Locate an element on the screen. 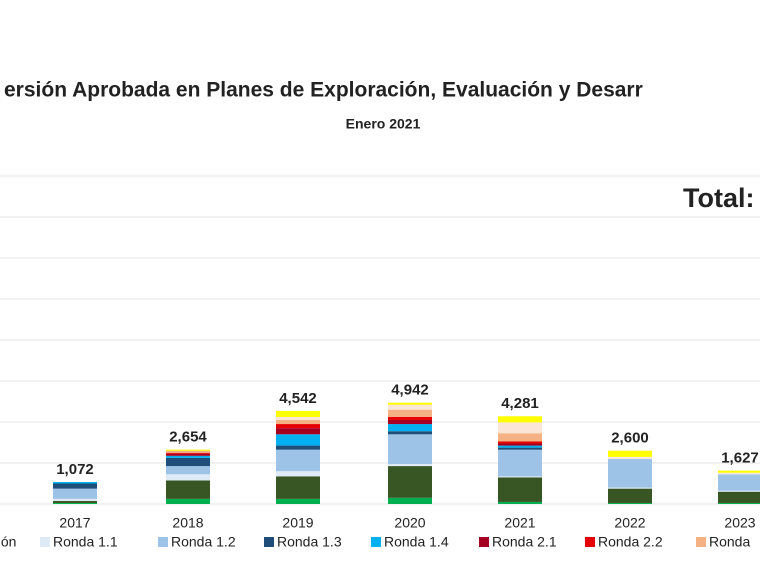 The image size is (760, 570). legend-label: Ronda 1.1 is located at coordinates (85, 542).